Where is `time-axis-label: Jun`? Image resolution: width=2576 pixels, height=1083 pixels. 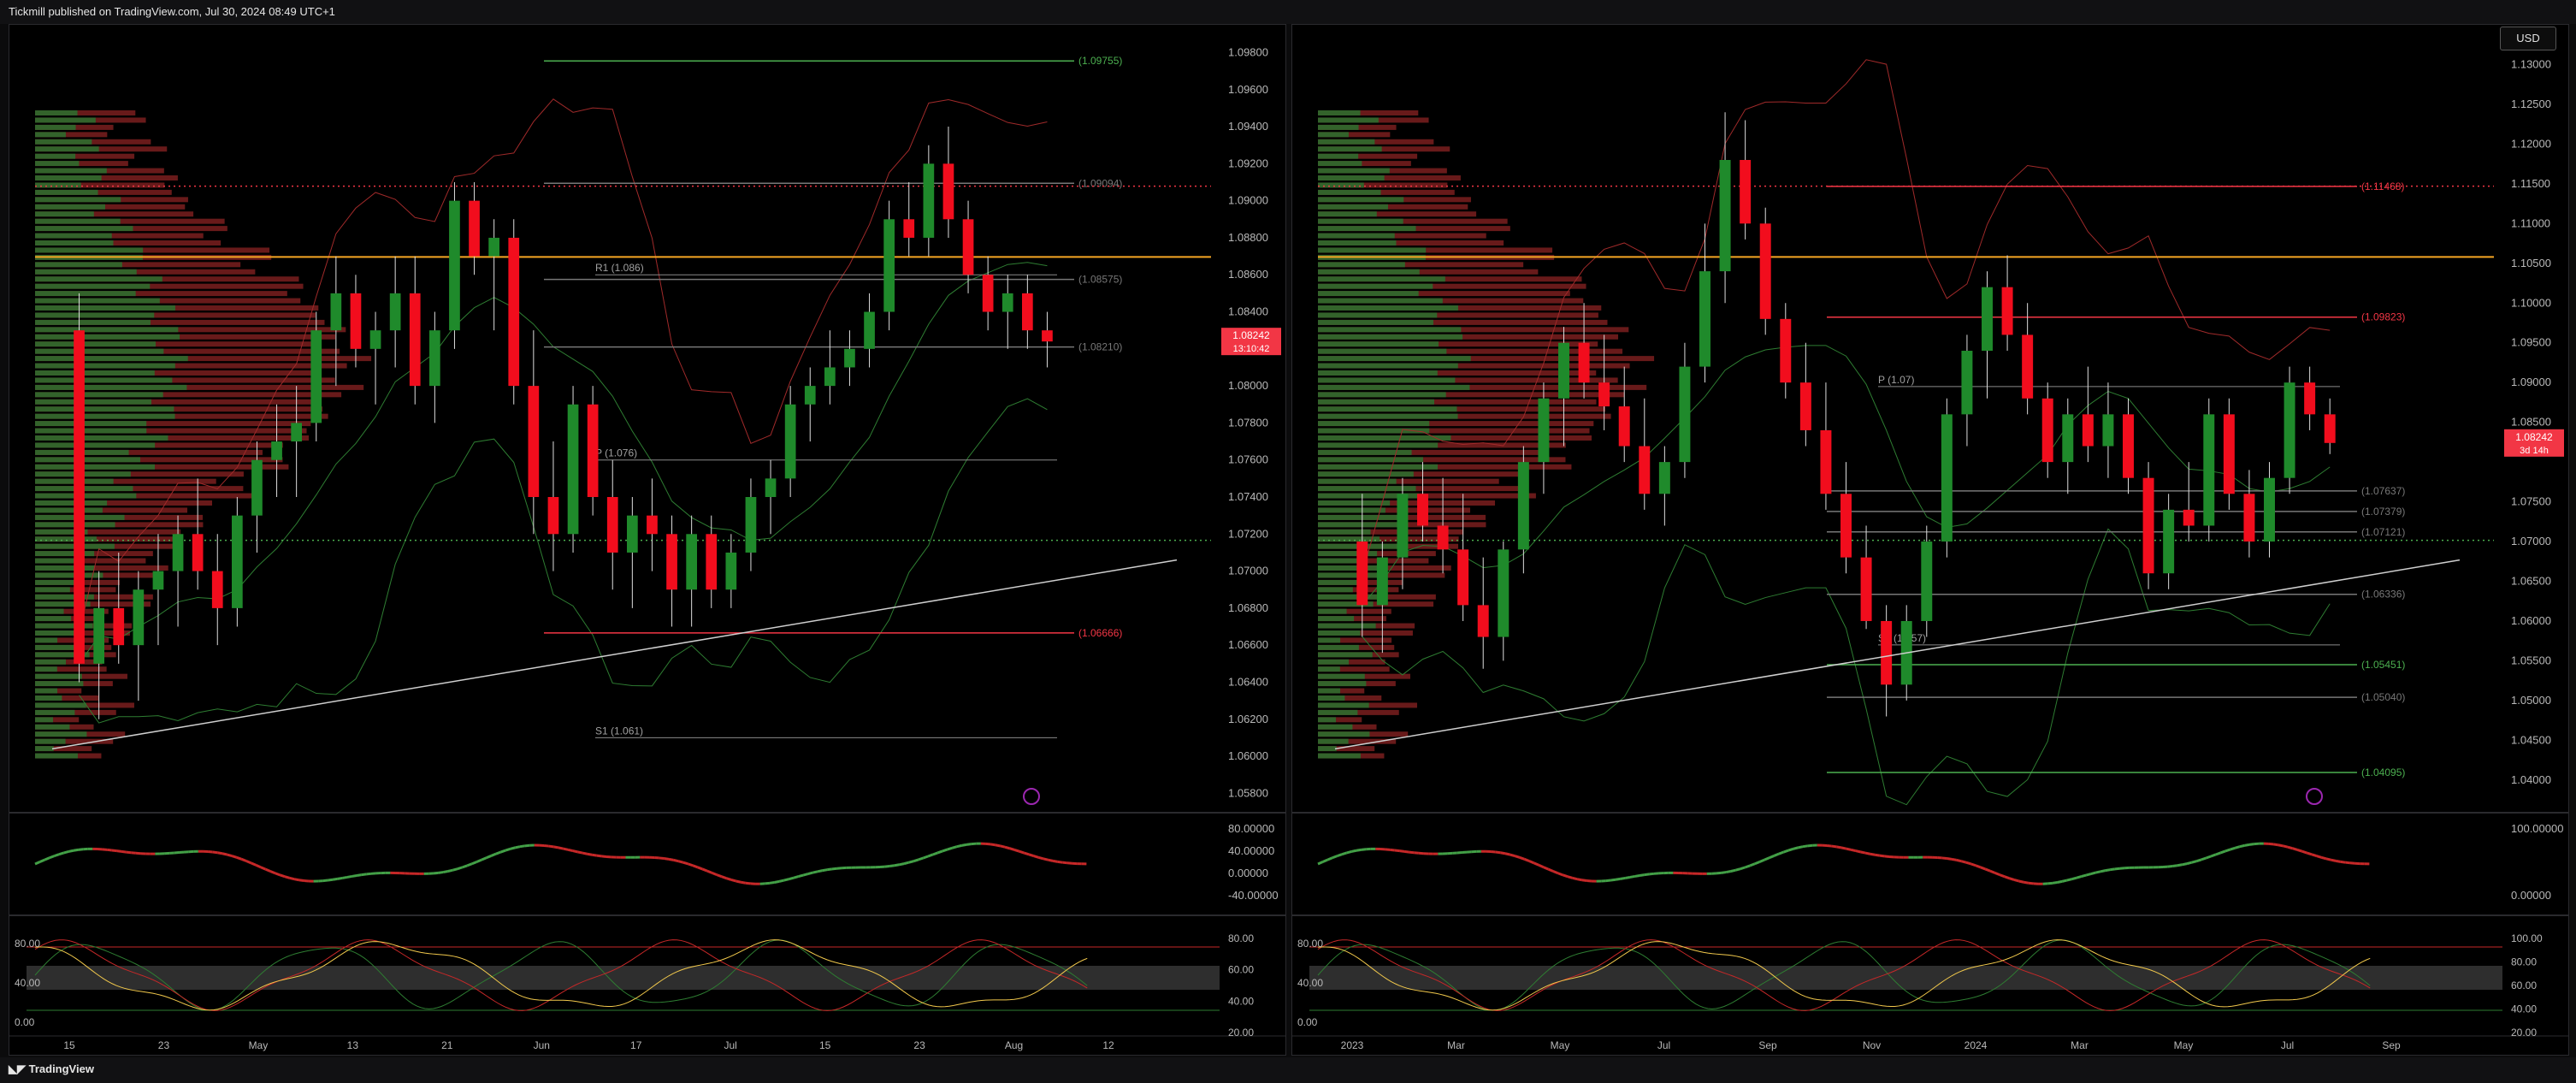
time-axis-label: Jun is located at coordinates (542, 1045).